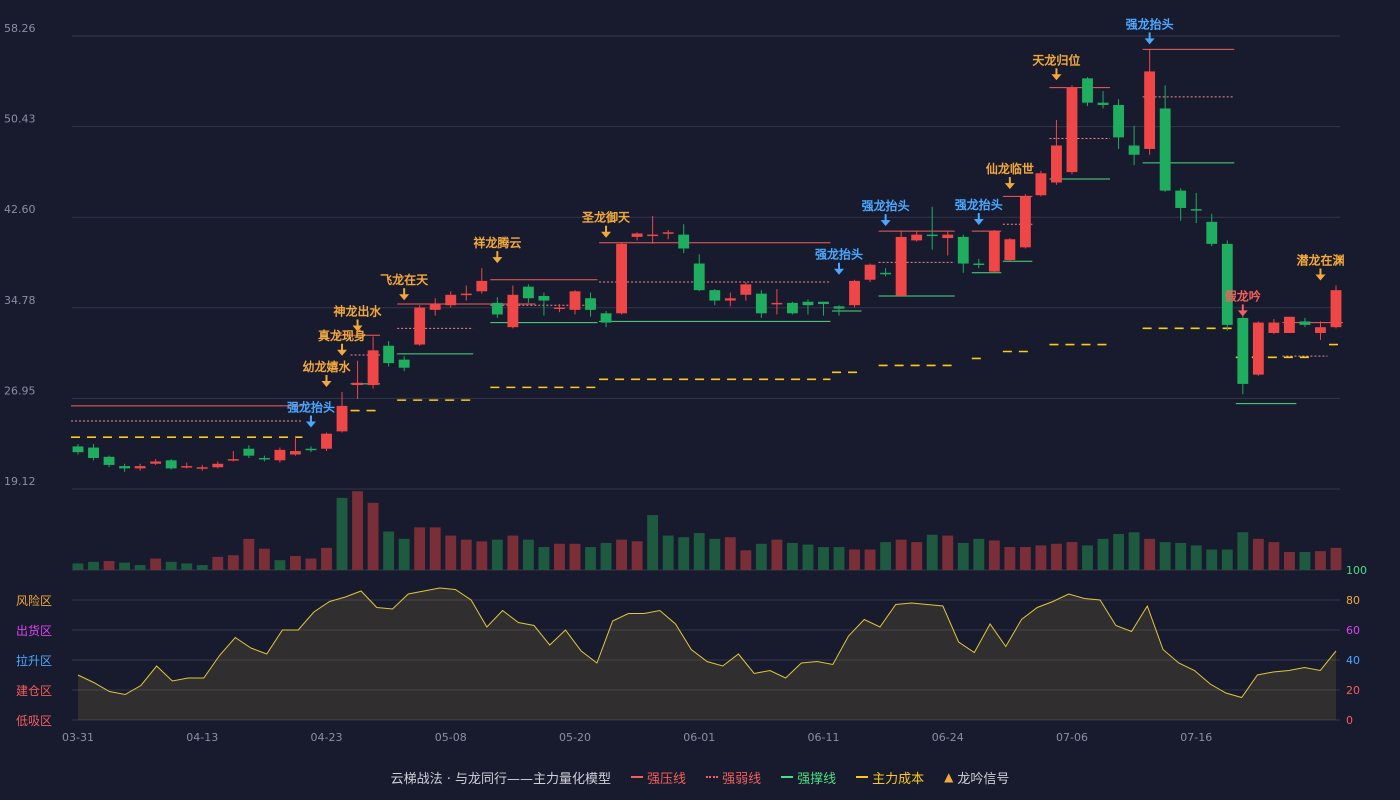  Describe the element at coordinates (700, 777) in the screenshot. I see `legend: 云梯战法 · 与龙同行——主力量化模型 强压线 强弱线 强撑线 主力成本 ▲ 龙吟信号` at that location.